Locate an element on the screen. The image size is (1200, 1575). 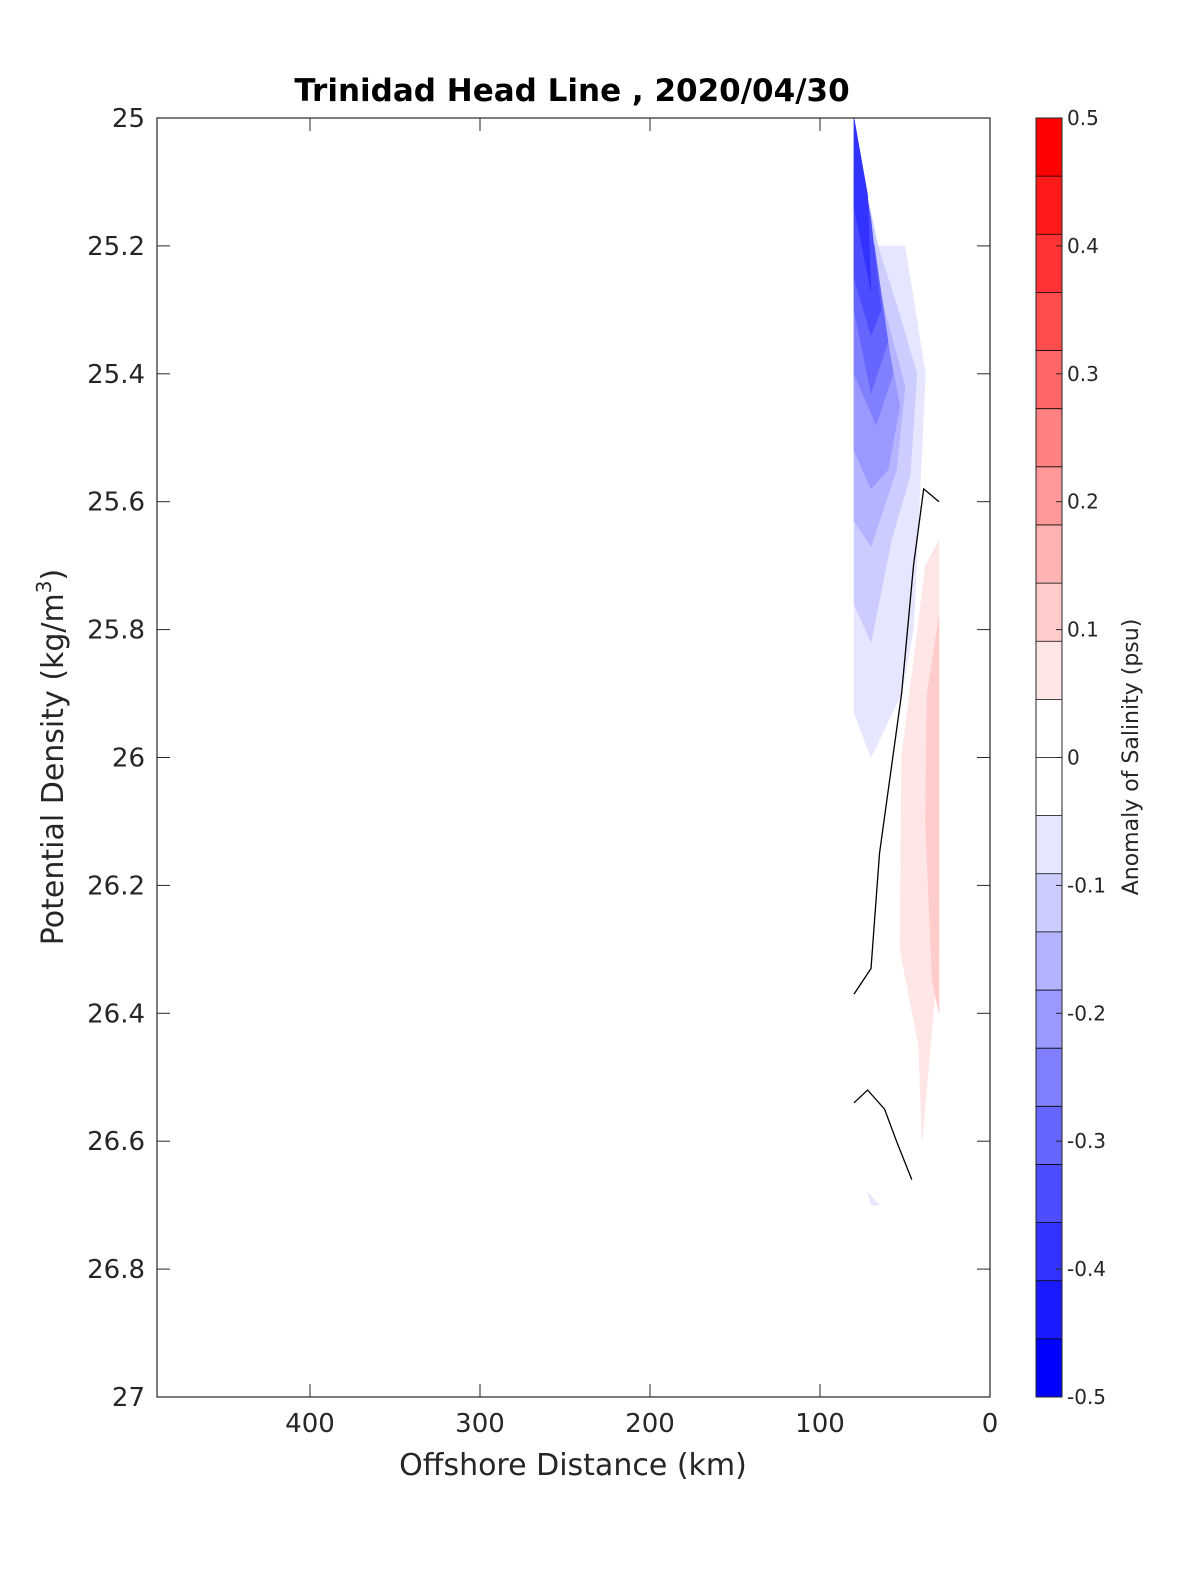
contour-fills is located at coordinates (896, 662).